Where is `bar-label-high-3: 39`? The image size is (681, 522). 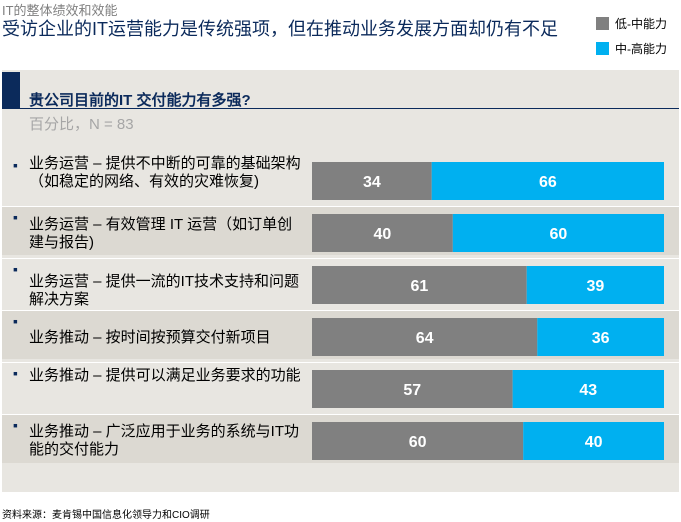 bar-label-high-3: 39 is located at coordinates (595, 286).